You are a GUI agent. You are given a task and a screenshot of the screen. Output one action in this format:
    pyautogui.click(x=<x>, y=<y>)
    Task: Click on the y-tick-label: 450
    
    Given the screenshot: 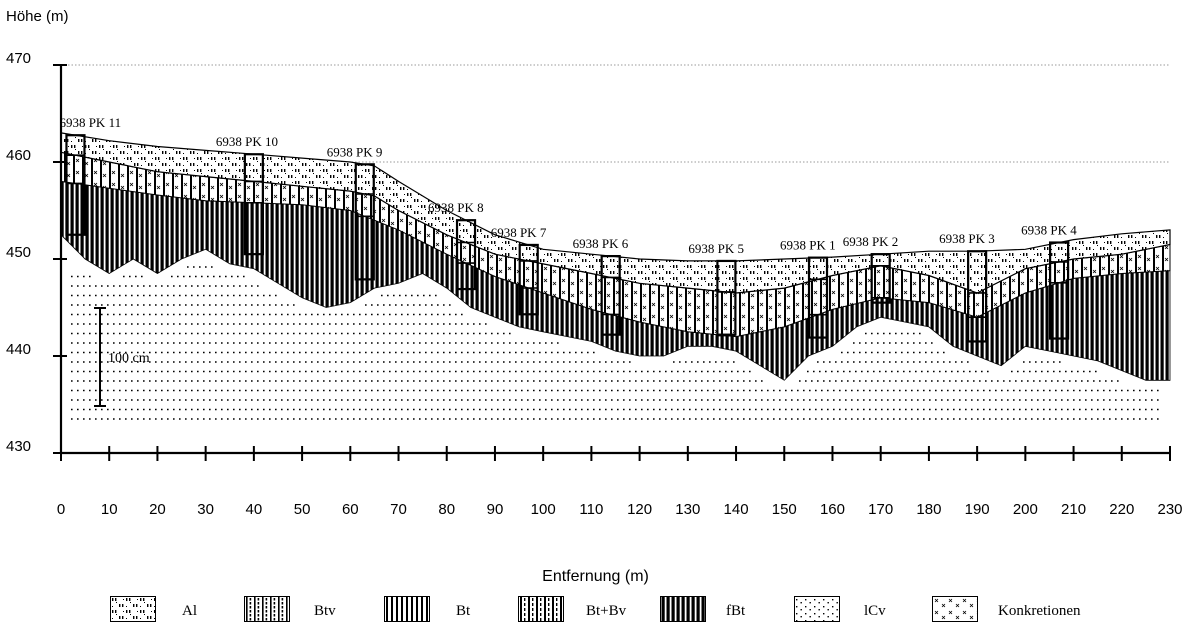 What is the action you would take?
    pyautogui.click(x=18, y=252)
    